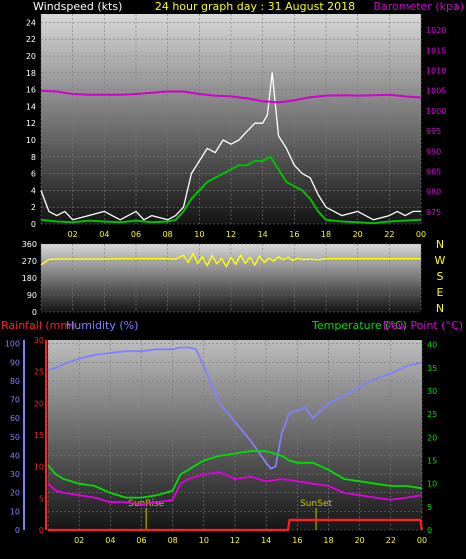  What do you see at coordinates (31, 90) in the screenshot?
I see `wind-y-tick-label: 16` at bounding box center [31, 90].